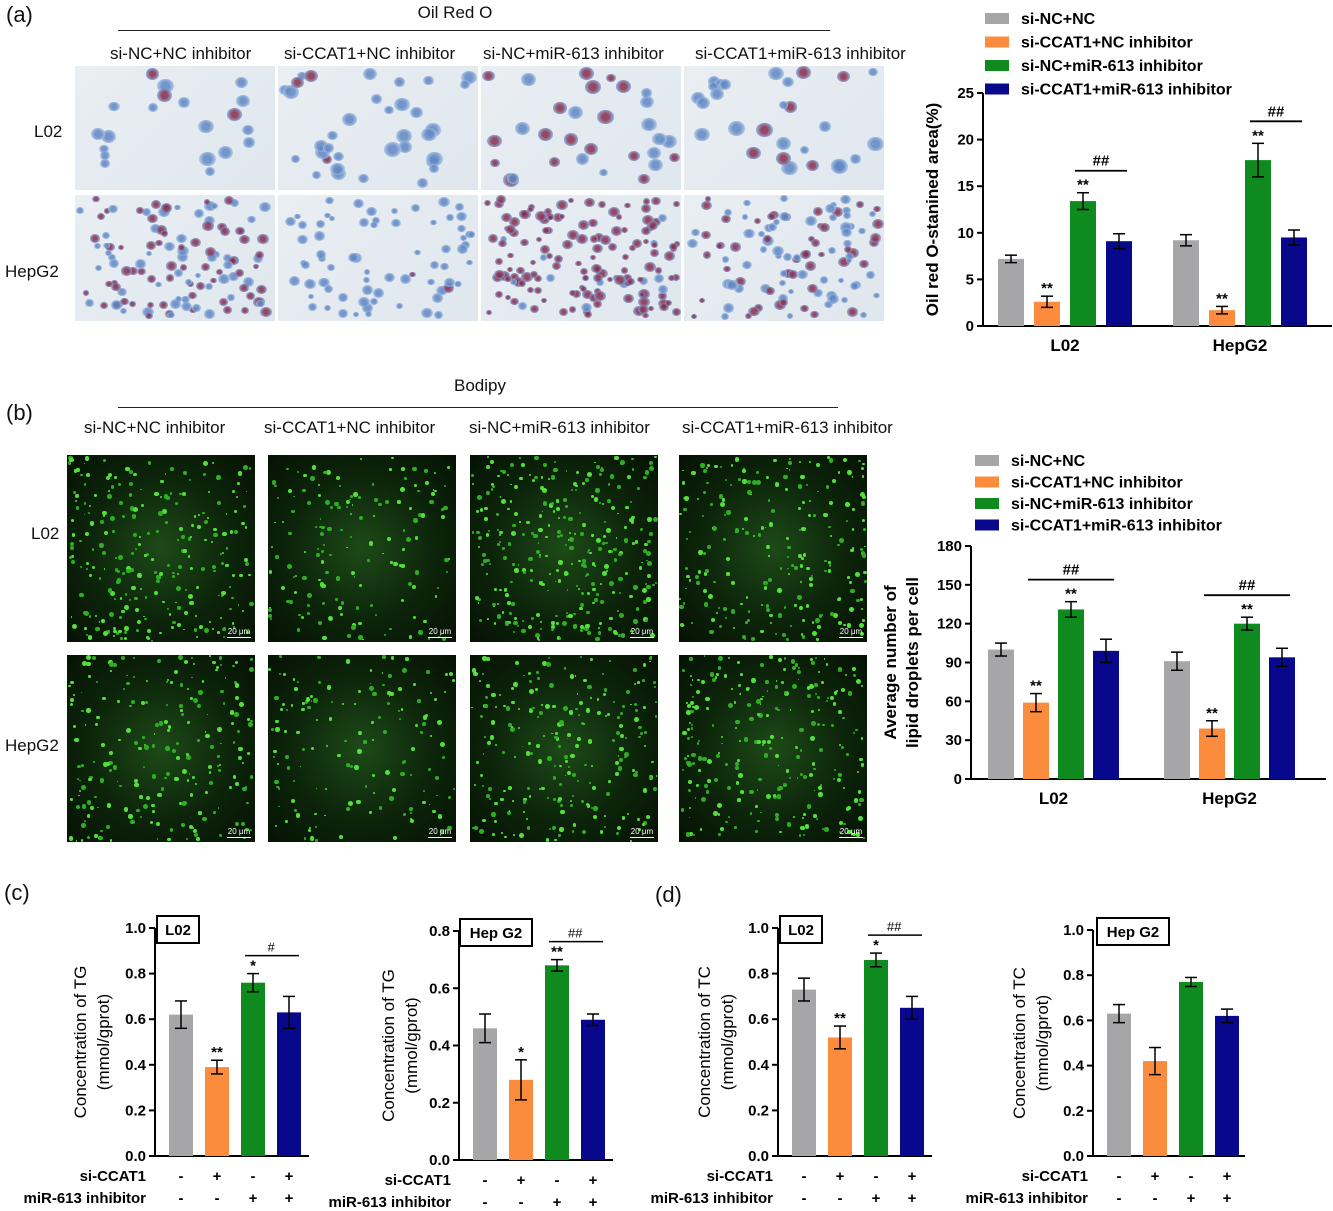 The width and height of the screenshot is (1333, 1211). I want to click on legend-label: si-NC+NC, so click(1048, 461).